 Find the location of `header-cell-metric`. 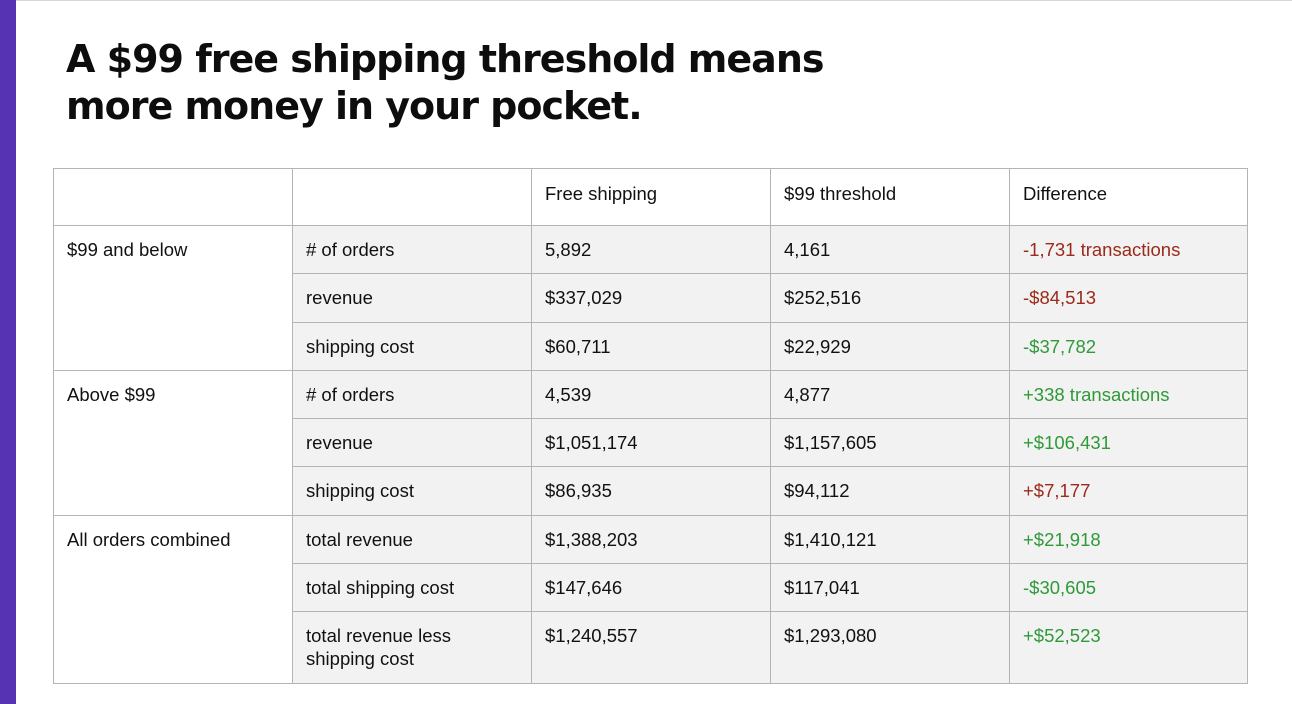

header-cell-metric is located at coordinates (412, 197).